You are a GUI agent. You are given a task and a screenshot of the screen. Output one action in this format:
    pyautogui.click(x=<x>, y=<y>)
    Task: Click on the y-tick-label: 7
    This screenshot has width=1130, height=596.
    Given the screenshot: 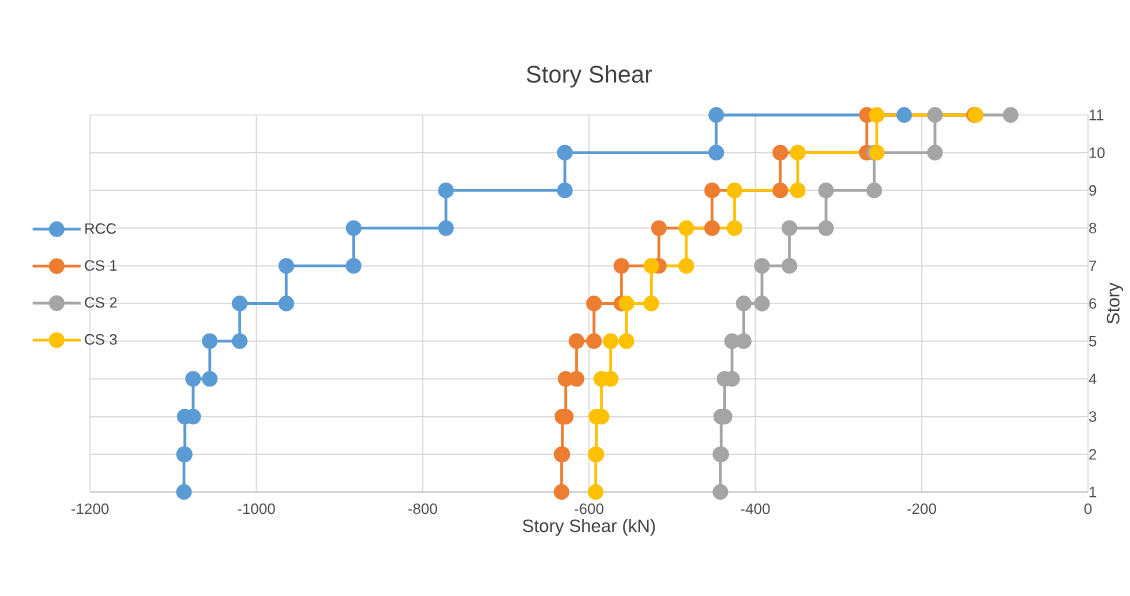 What is the action you would take?
    pyautogui.click(x=1093, y=265)
    